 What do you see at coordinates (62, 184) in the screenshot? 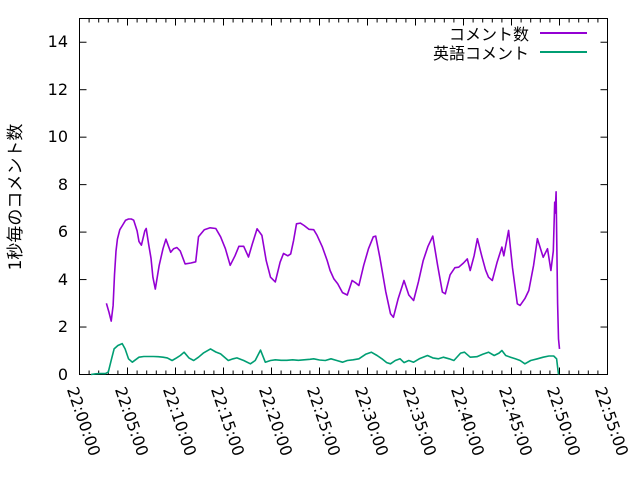
I see `y-tick-label: 8` at bounding box center [62, 184].